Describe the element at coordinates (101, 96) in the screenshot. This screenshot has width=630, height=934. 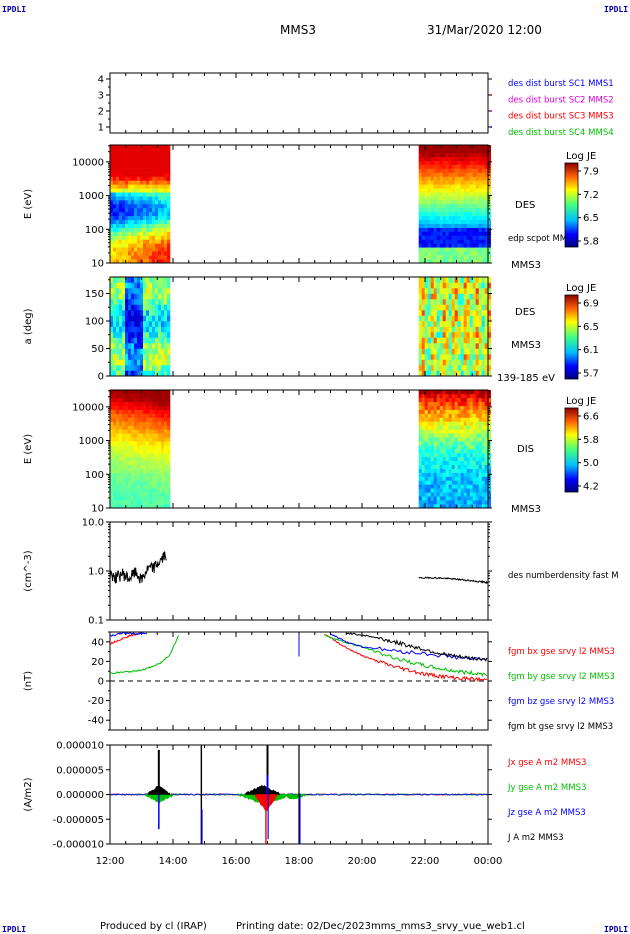
I see `burst-panel-ytick-label: 3` at that location.